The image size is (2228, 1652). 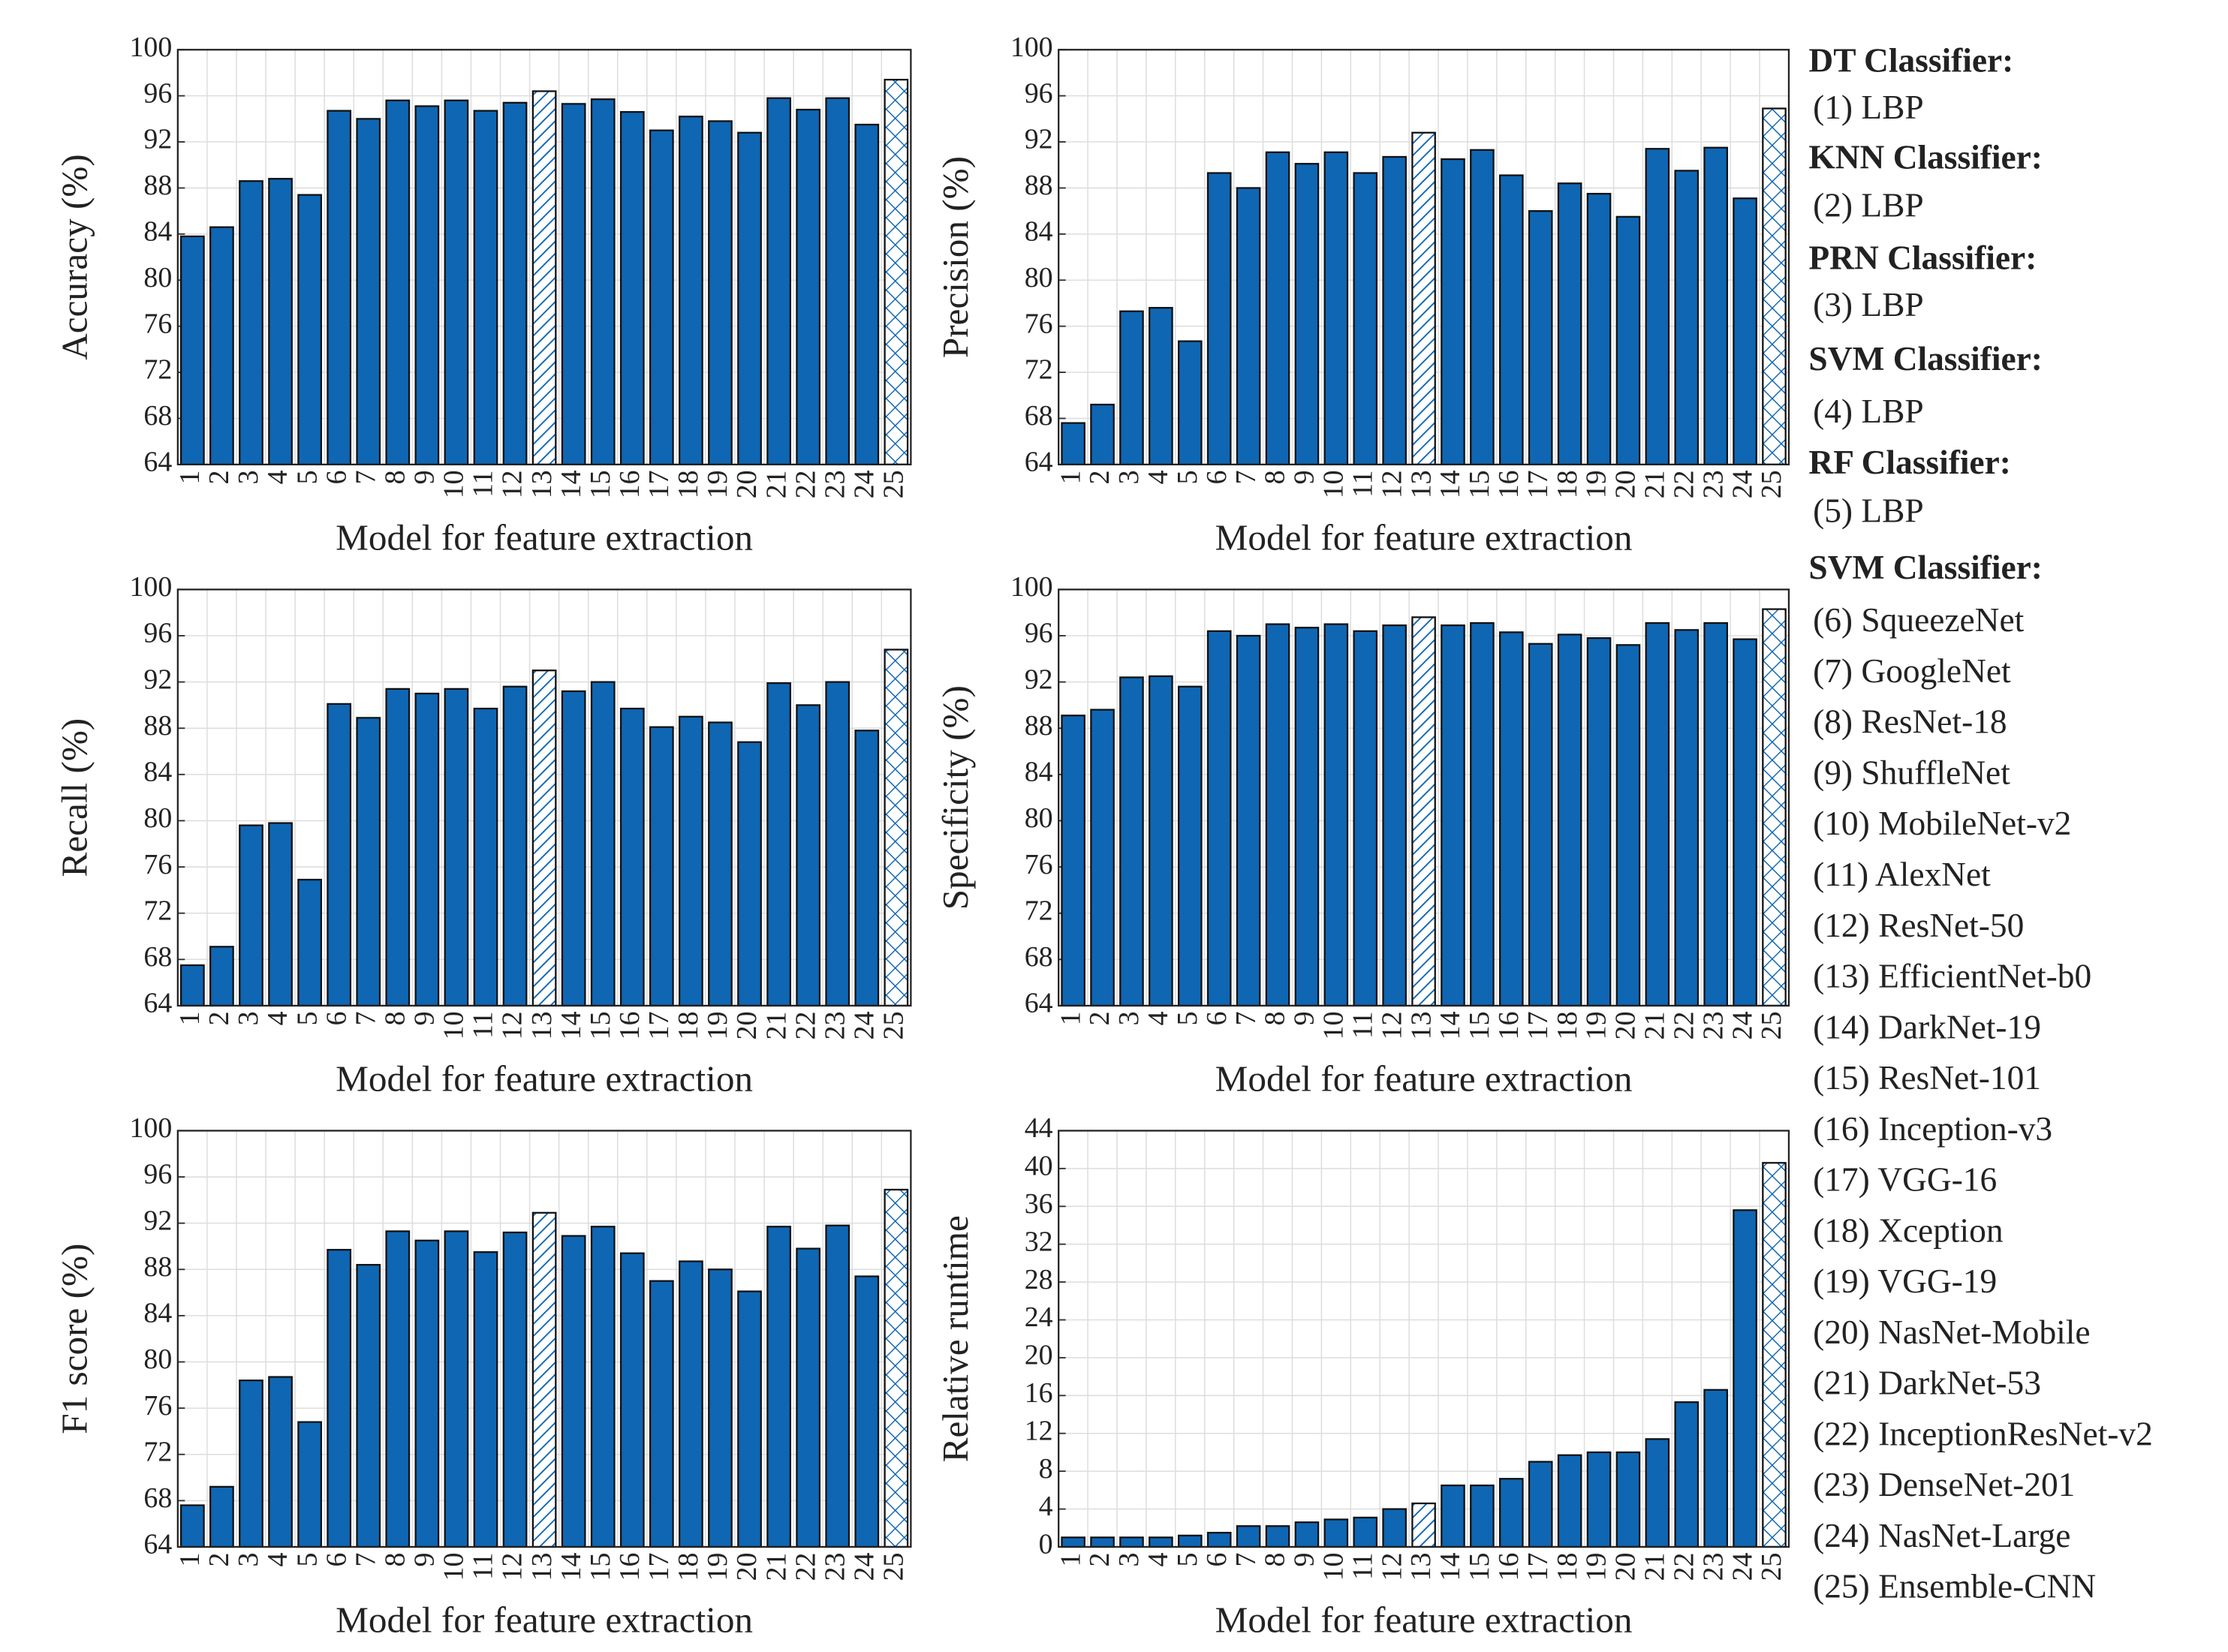 I want to click on y-tick-label: 64, so click(x=158, y=1544).